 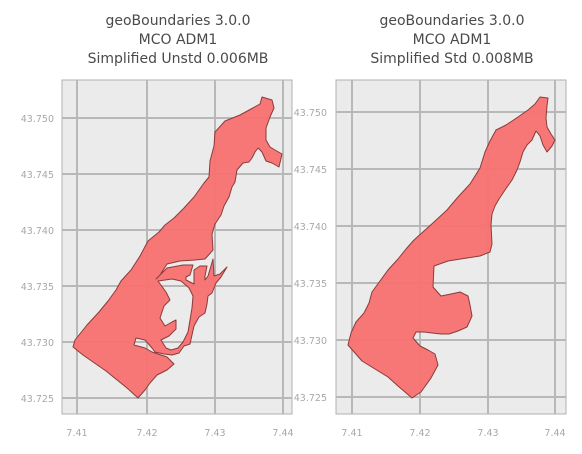 I want to click on title-line-3: Simplified Unstd 0.006MB, so click(x=178, y=59).